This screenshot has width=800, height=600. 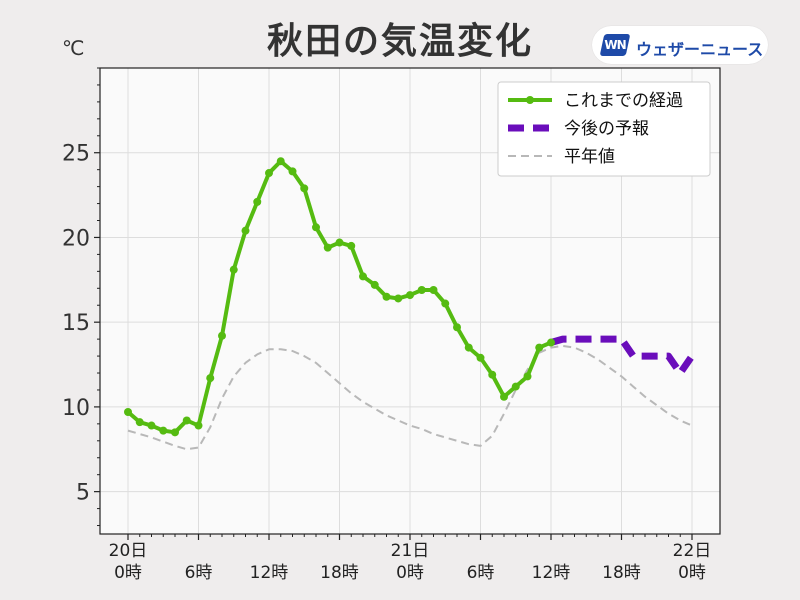 What do you see at coordinates (623, 101) in the screenshot?
I see `legend-label: これまでの経過` at bounding box center [623, 101].